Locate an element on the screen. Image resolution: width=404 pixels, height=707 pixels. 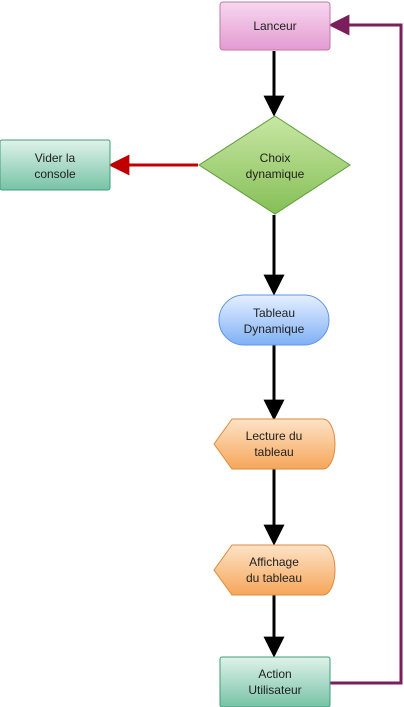
node-lanceur-label: Lanceur is located at coordinates (274, 26).